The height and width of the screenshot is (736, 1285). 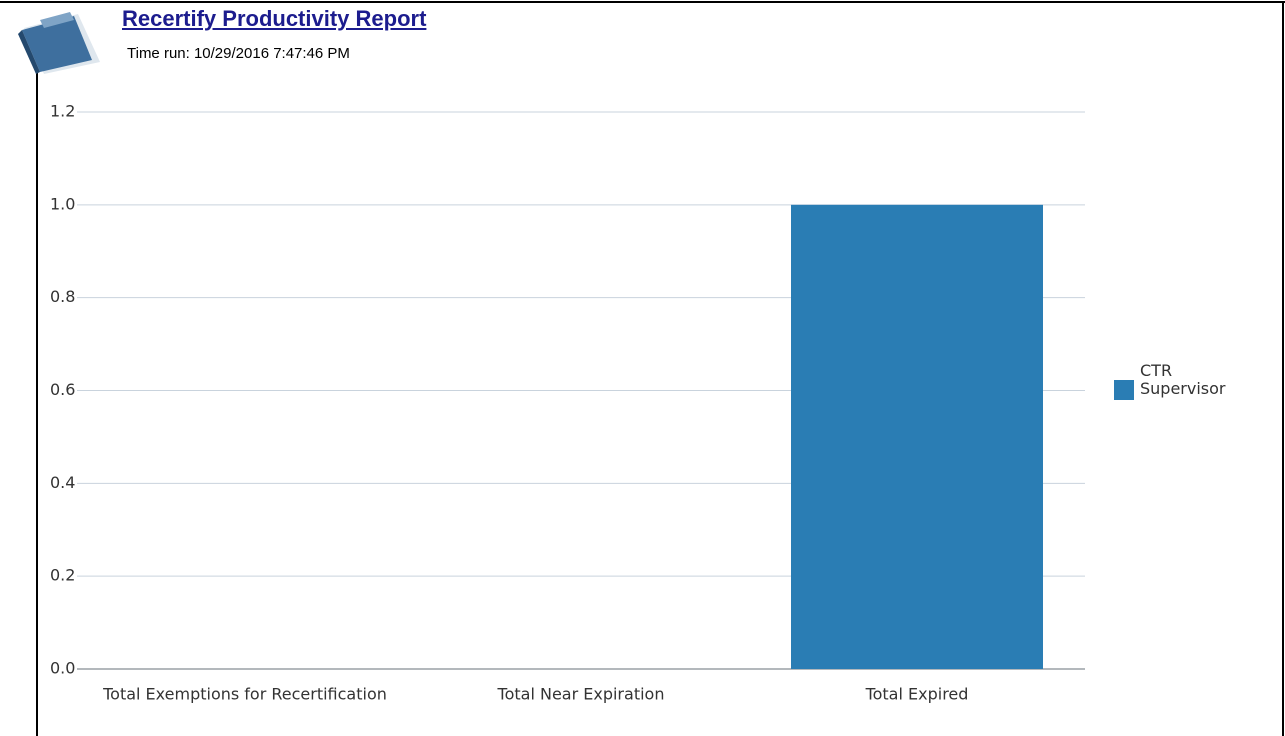 What do you see at coordinates (62, 389) in the screenshot?
I see `y-tick-label: 0.6` at bounding box center [62, 389].